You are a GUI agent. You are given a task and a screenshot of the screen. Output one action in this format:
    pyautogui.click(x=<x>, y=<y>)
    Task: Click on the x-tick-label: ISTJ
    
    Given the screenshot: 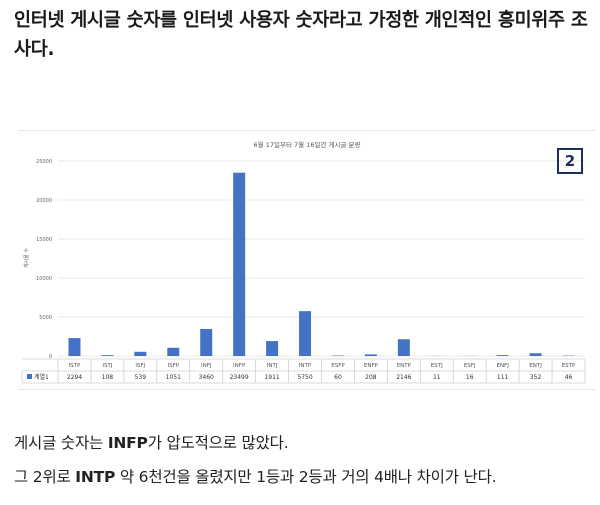 What is the action you would take?
    pyautogui.click(x=107, y=366)
    